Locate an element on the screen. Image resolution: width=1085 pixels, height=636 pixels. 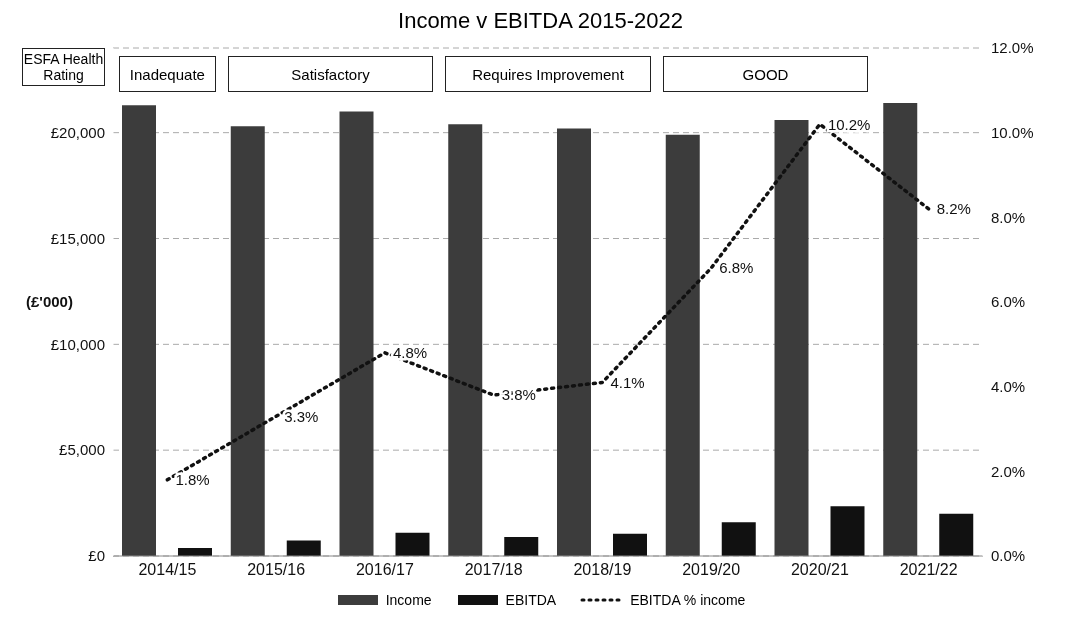
x-tick-label: 2014/15 is located at coordinates (167, 570).